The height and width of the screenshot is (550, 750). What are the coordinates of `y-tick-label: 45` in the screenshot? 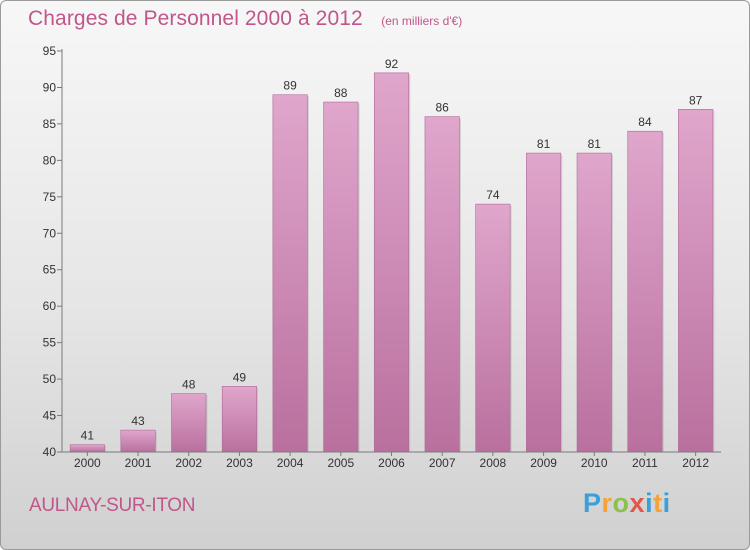 It's located at (50, 416).